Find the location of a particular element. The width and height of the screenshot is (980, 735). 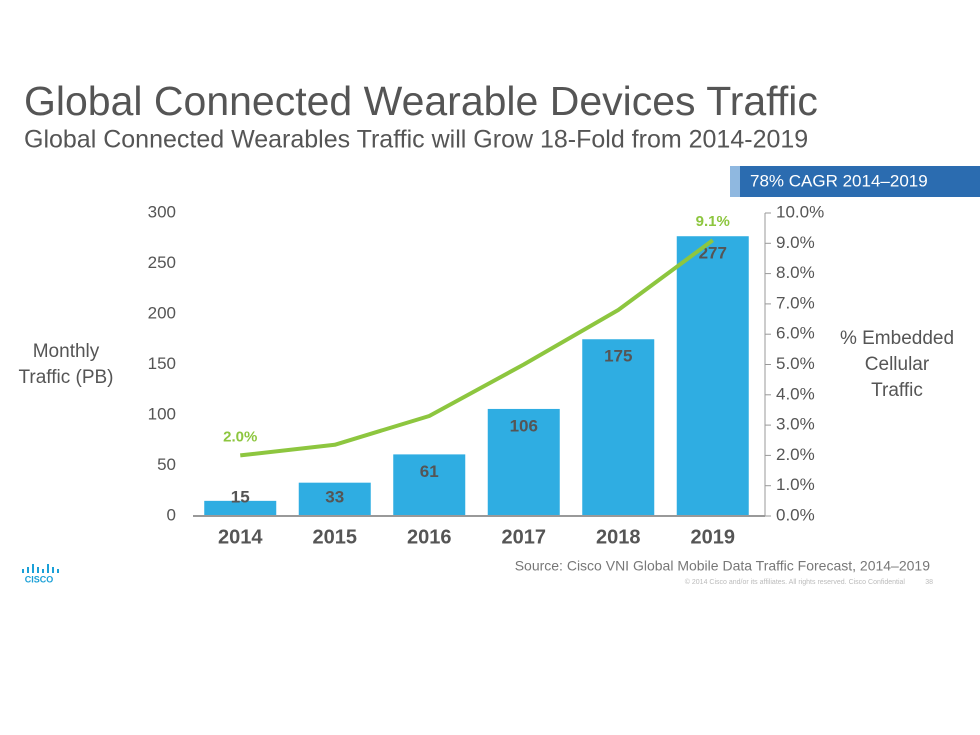

x-tick-label: 2019 is located at coordinates (713, 537).